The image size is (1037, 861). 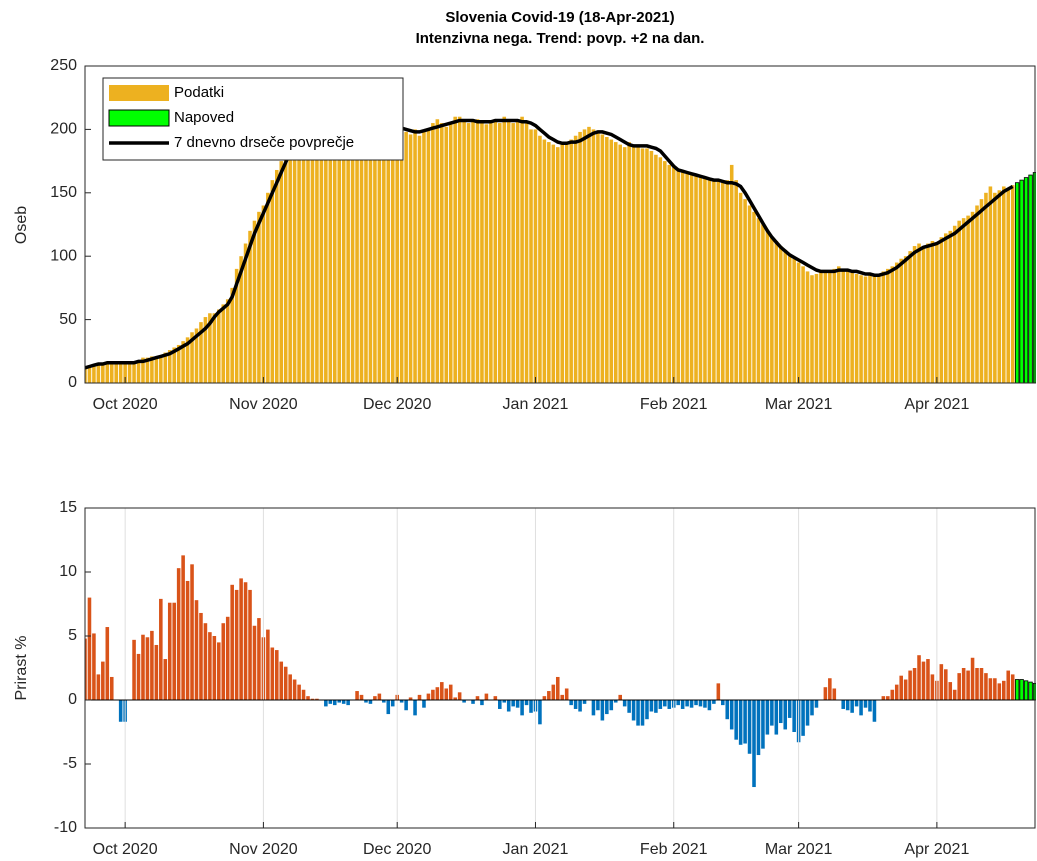 What do you see at coordinates (799, 849) in the screenshot?
I see `x-tick-label: Mar 2021` at bounding box center [799, 849].